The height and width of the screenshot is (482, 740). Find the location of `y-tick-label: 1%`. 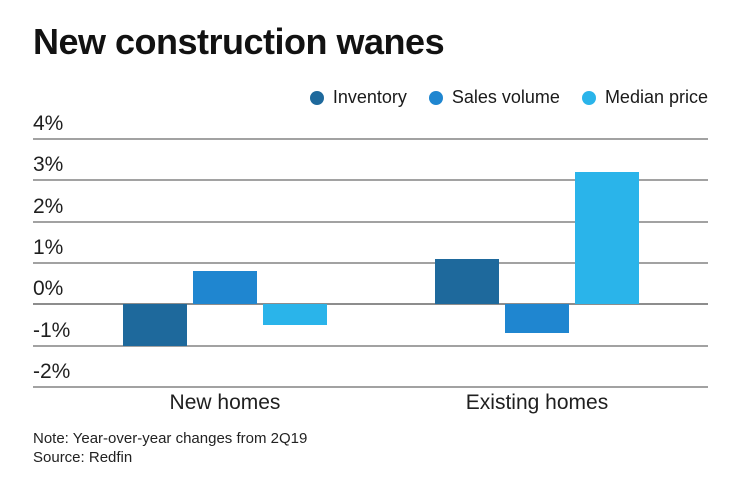

y-tick-label: 1% is located at coordinates (48, 247).